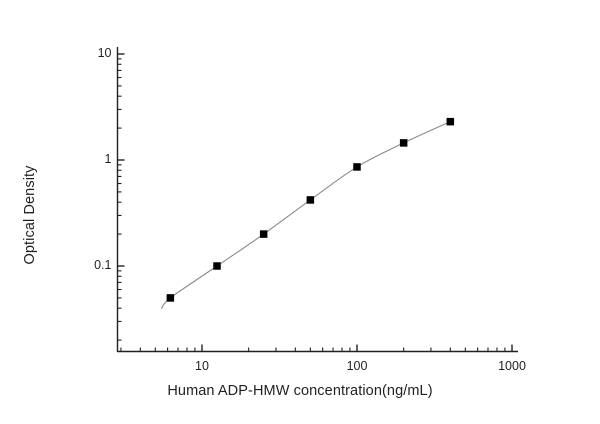  Describe the element at coordinates (104, 53) in the screenshot. I see `y-tick-label: 10` at that location.